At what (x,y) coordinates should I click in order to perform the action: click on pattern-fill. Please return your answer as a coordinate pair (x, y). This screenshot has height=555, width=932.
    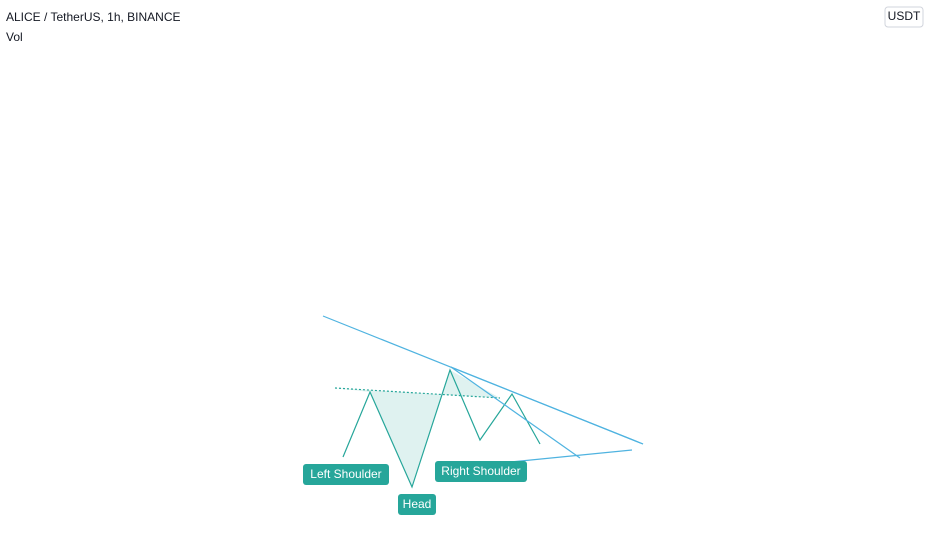
    Looking at the image, I should click on (417, 428).